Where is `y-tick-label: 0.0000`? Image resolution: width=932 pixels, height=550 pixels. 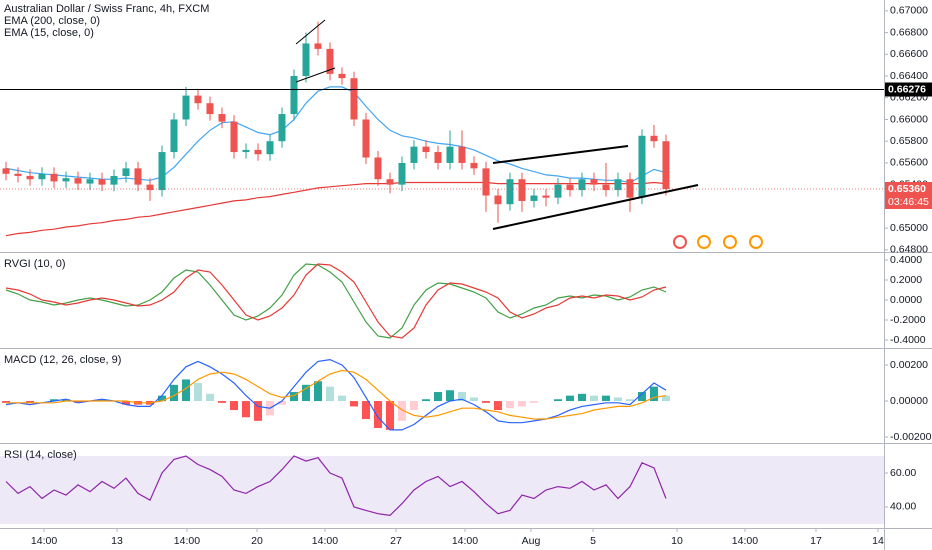 y-tick-label: 0.0000 is located at coordinates (906, 300).